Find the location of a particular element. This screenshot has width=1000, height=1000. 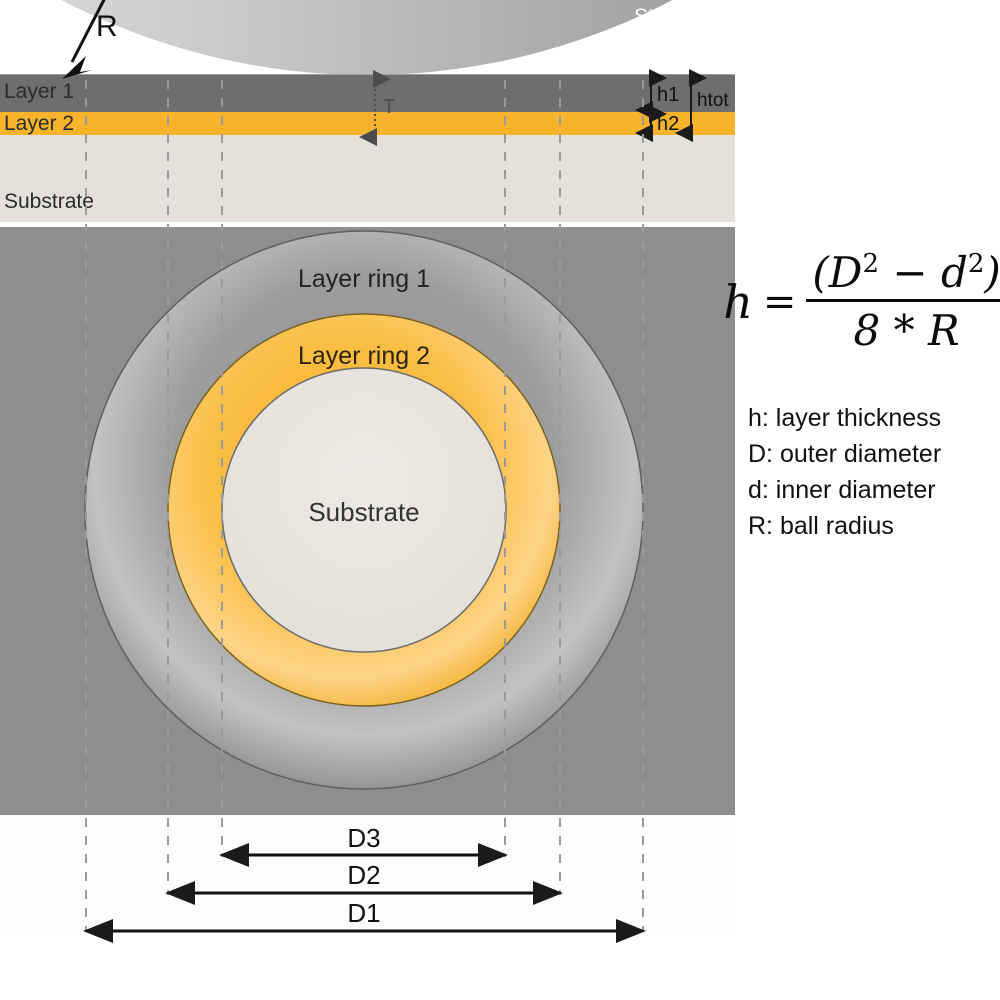

cross-substrate-label: Substrate is located at coordinates (49, 201).